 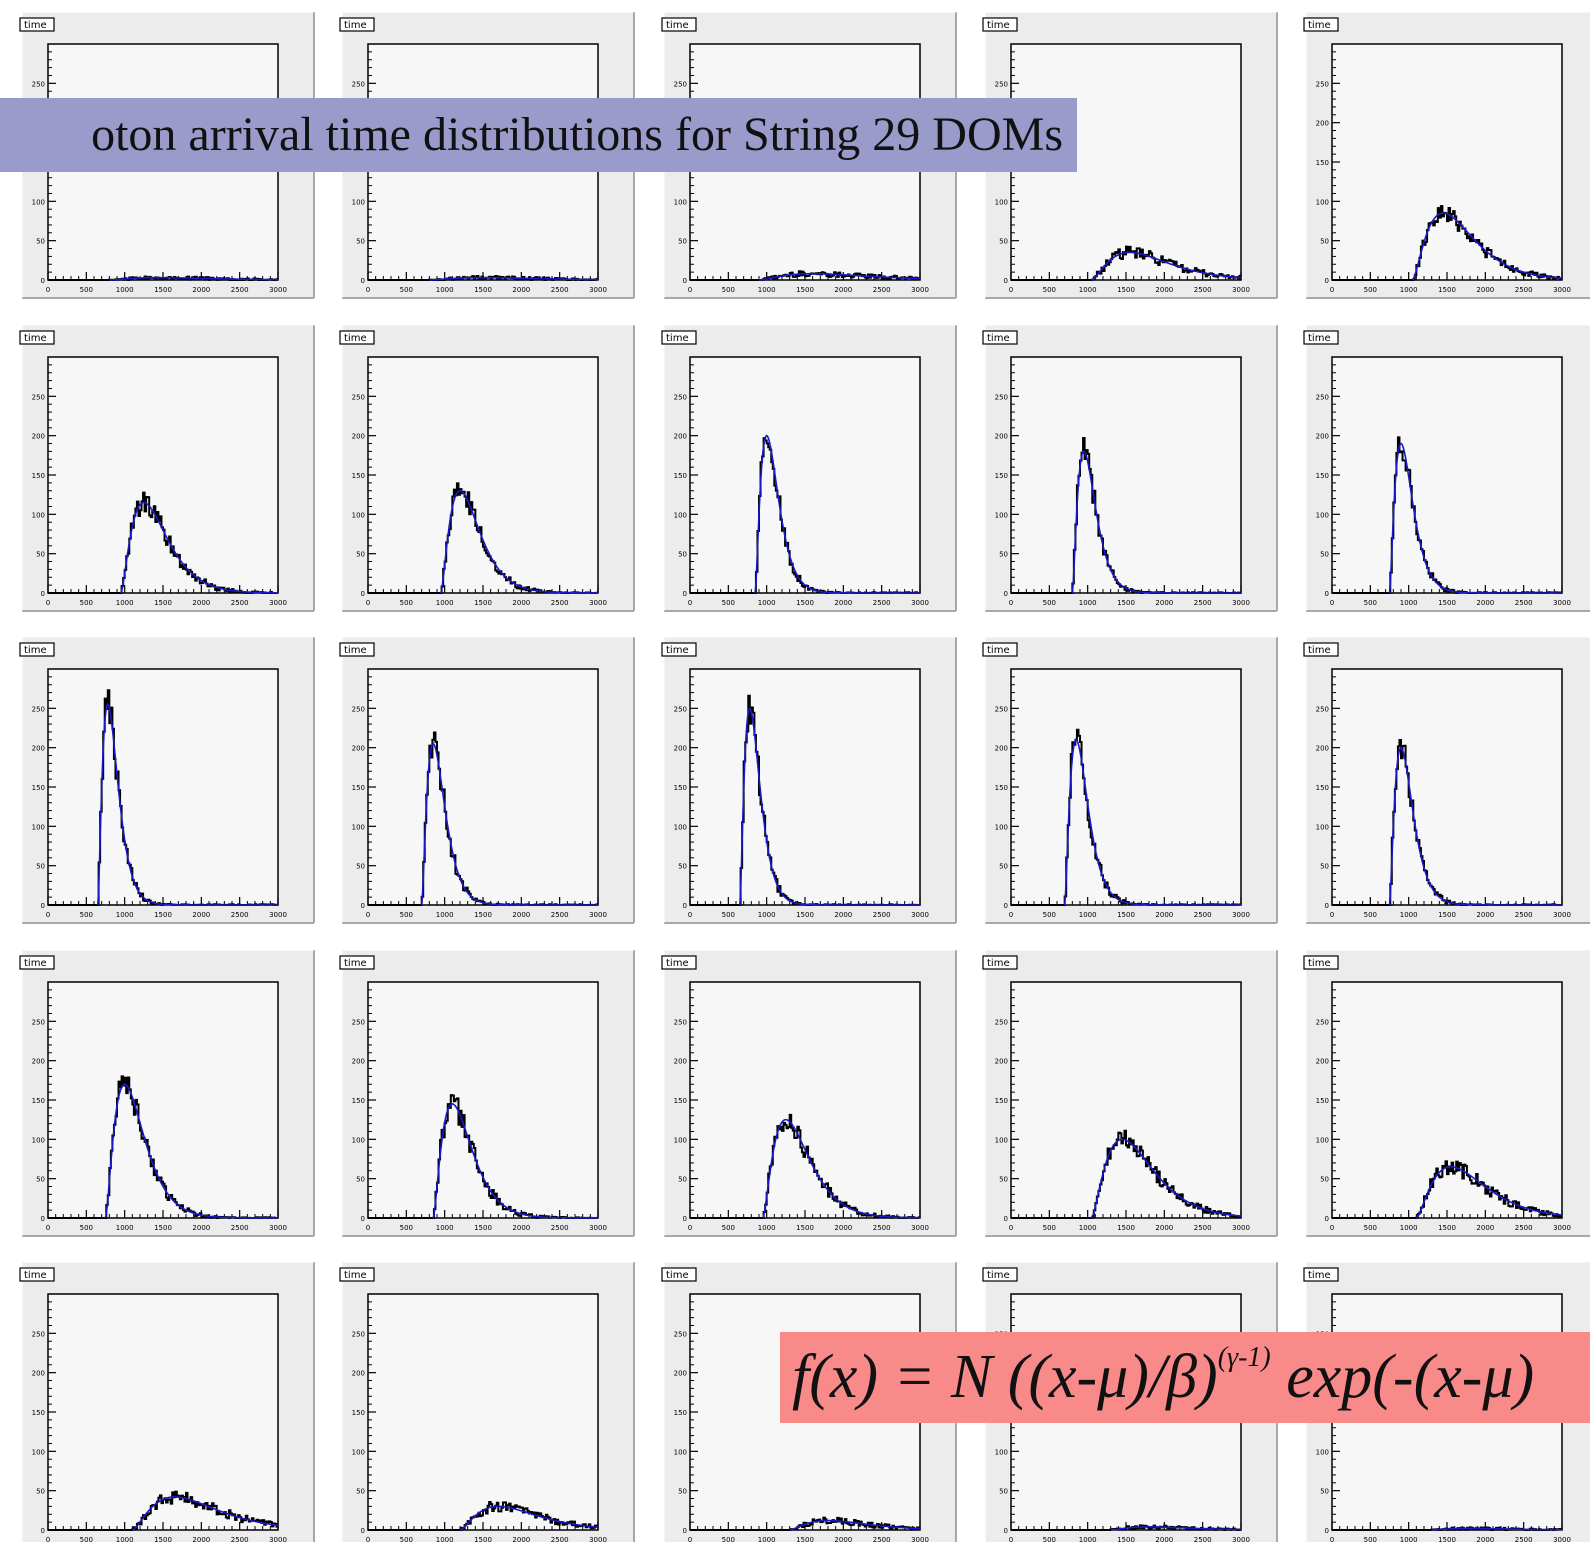 I want to click on formula-main: f(x) = N ((x-μ)/β), so click(x=1005, y=1377).